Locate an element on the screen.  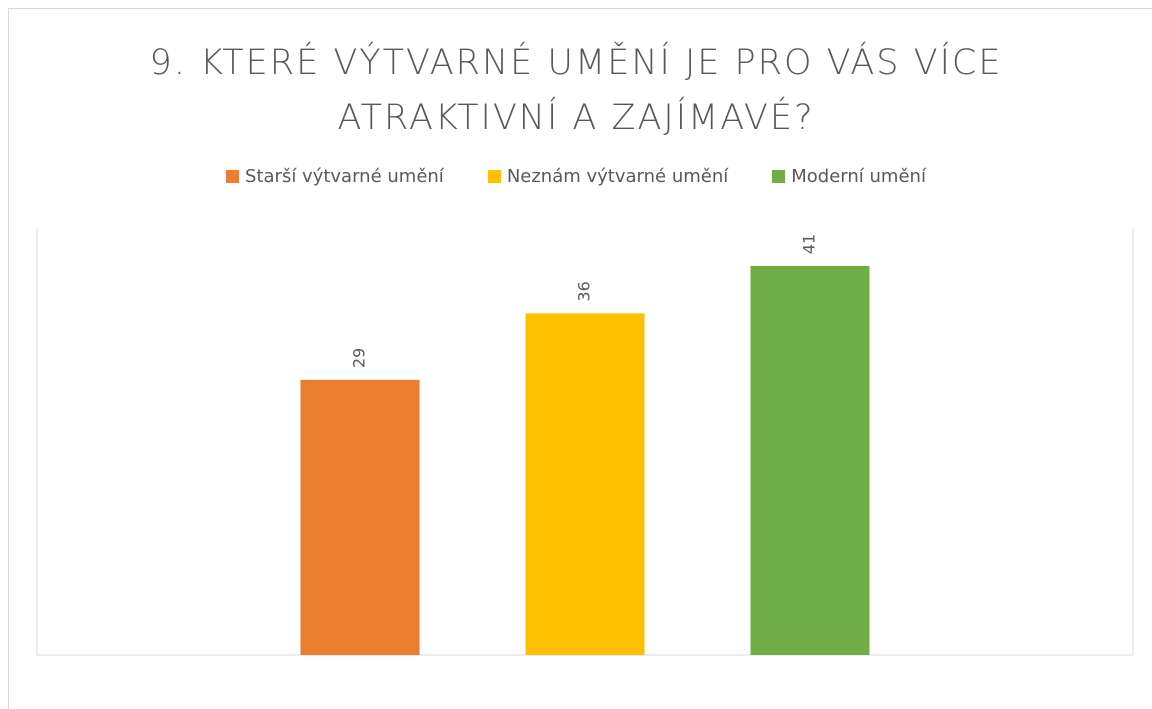
legend-item: Starší výtvarné umění is located at coordinates (335, 176).